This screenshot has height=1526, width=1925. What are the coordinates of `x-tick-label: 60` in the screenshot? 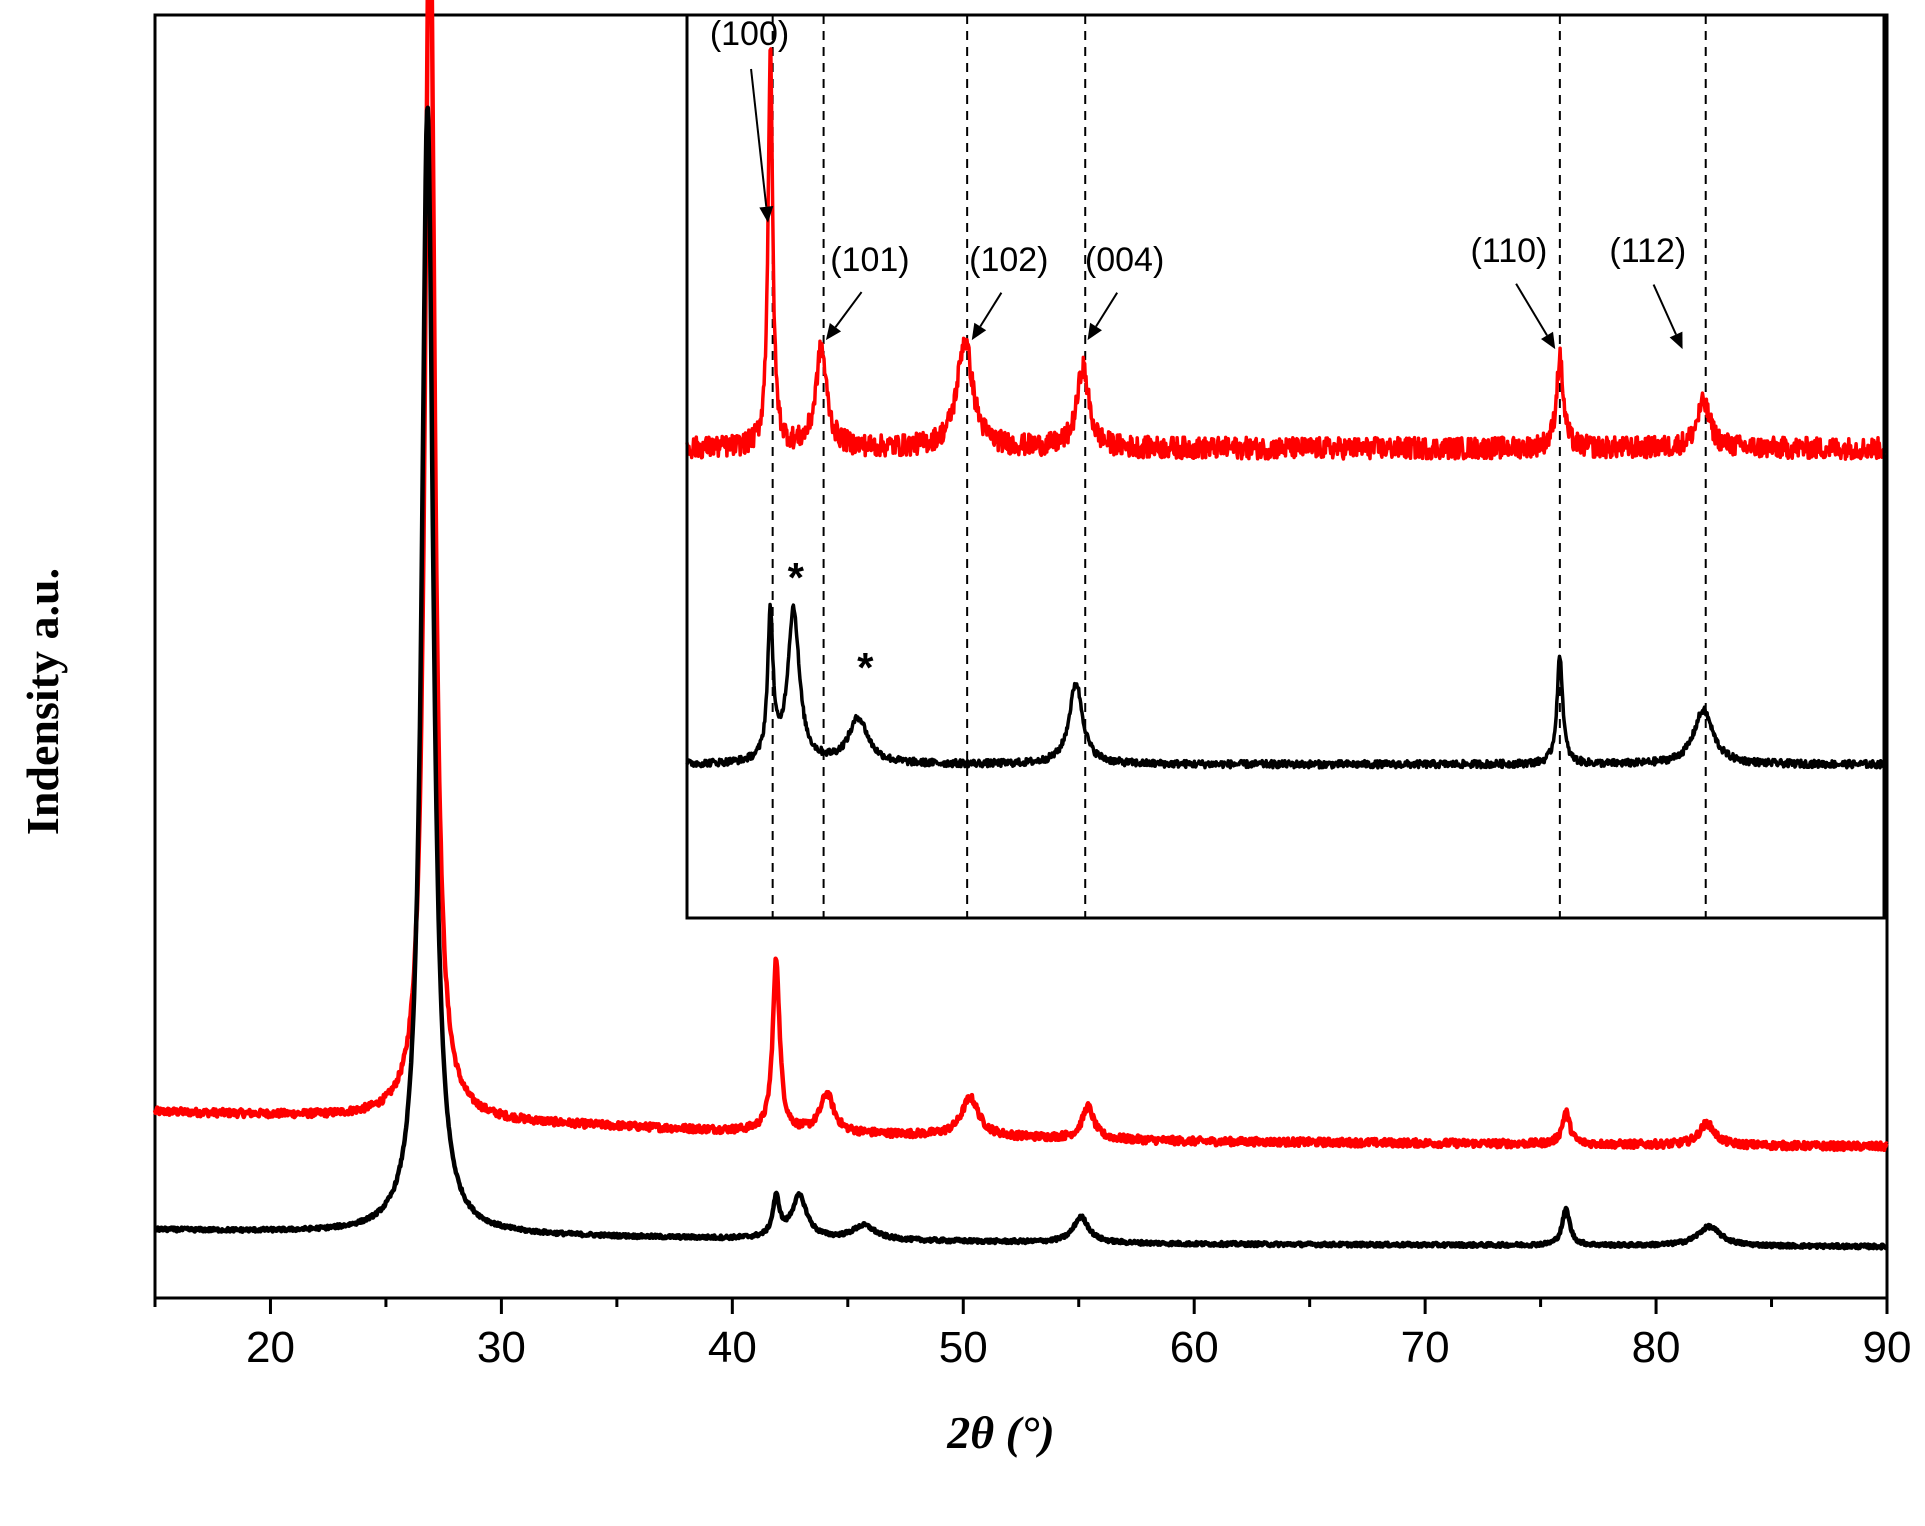 It's located at (1194, 1347).